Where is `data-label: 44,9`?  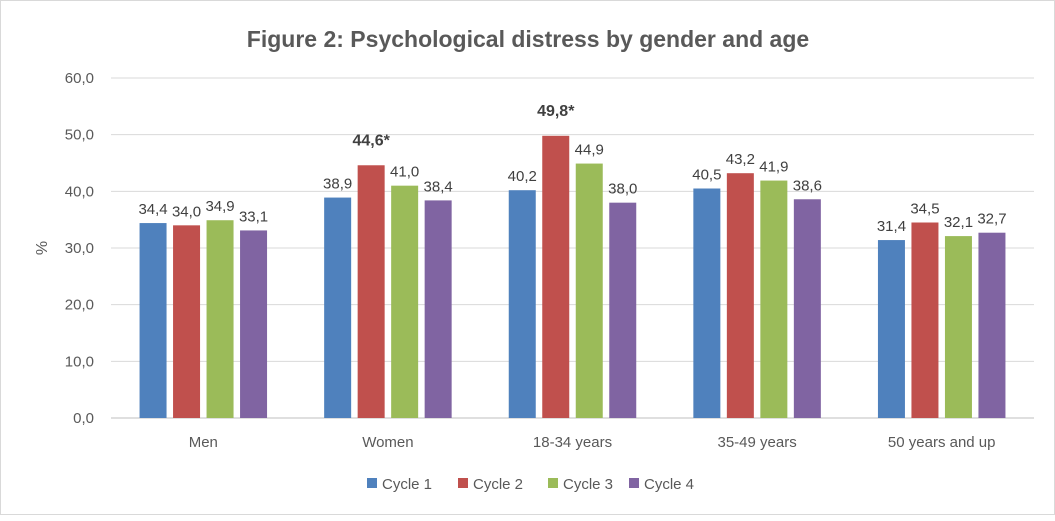
data-label: 44,9 is located at coordinates (589, 150).